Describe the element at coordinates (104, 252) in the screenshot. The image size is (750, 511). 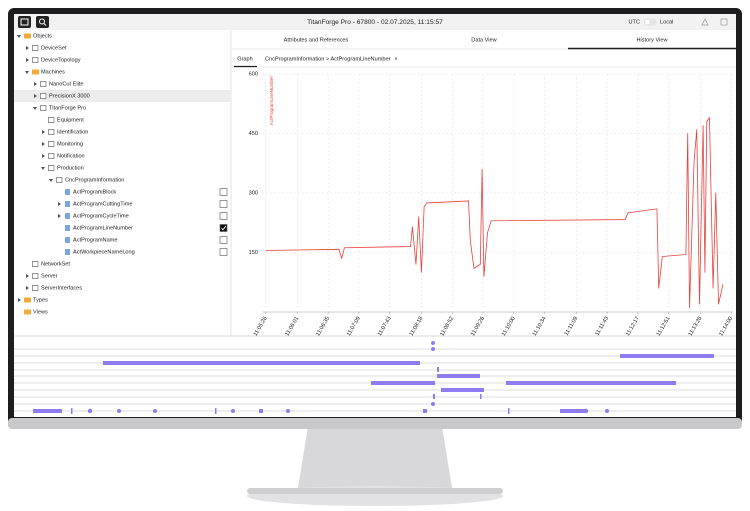
I see `tree-label: ActWorkpieceNameLong` at that location.